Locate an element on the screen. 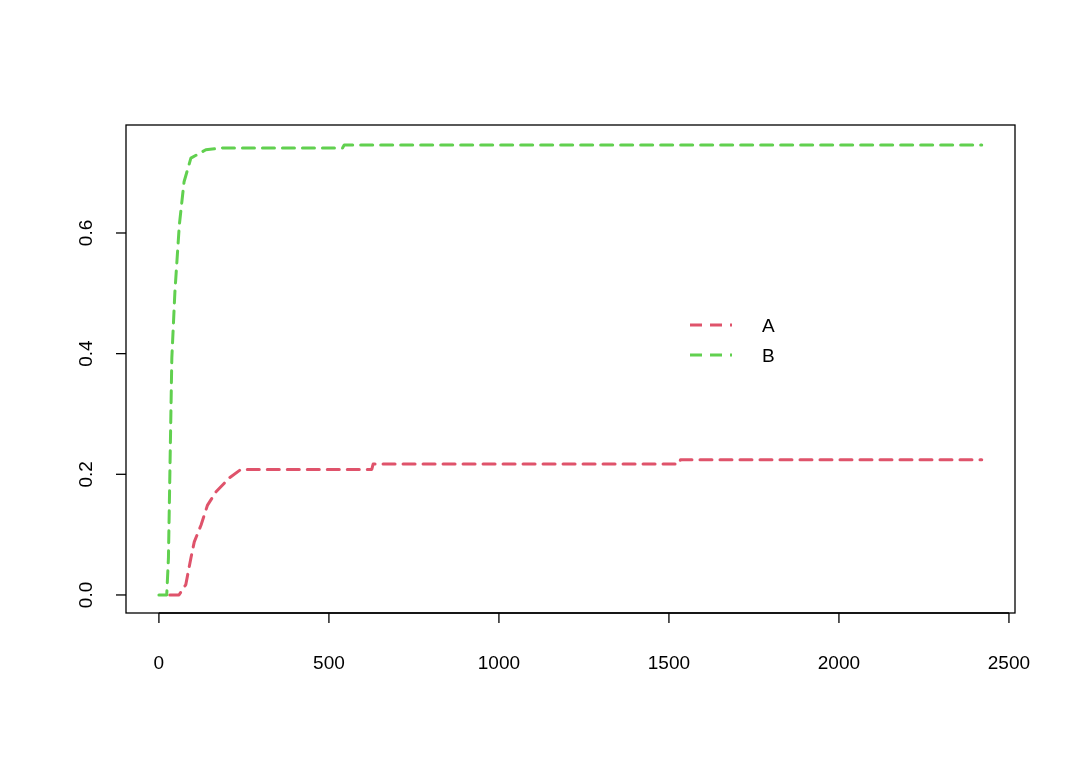 The image size is (1080, 771). x-tick-label: 2000 is located at coordinates (839, 662).